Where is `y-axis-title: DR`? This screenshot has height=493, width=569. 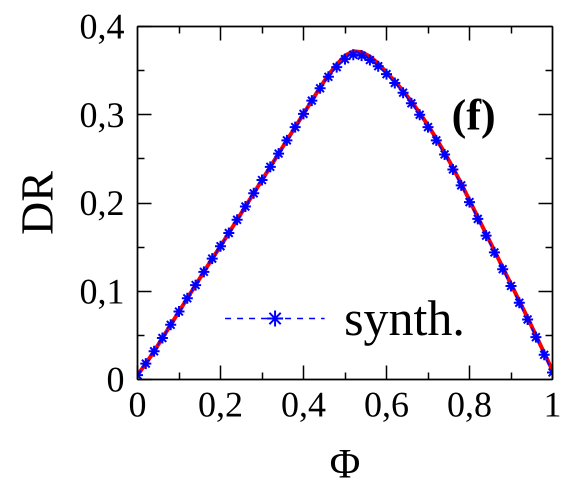
y-axis-title: DR is located at coordinates (37, 202).